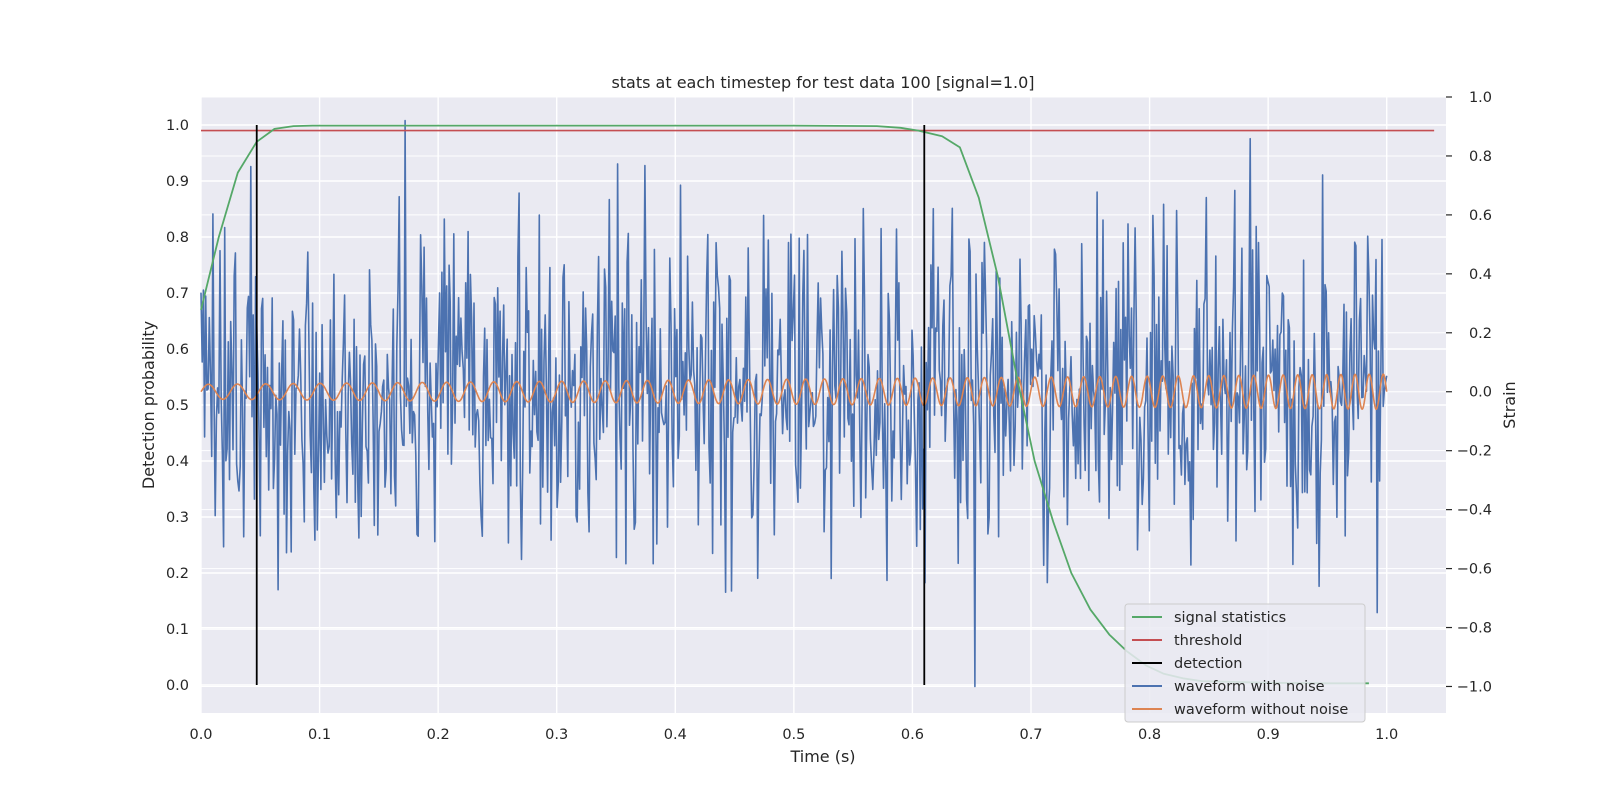  Describe the element at coordinates (1149, 735) in the screenshot. I see `x-tick-label: 0.8` at that location.